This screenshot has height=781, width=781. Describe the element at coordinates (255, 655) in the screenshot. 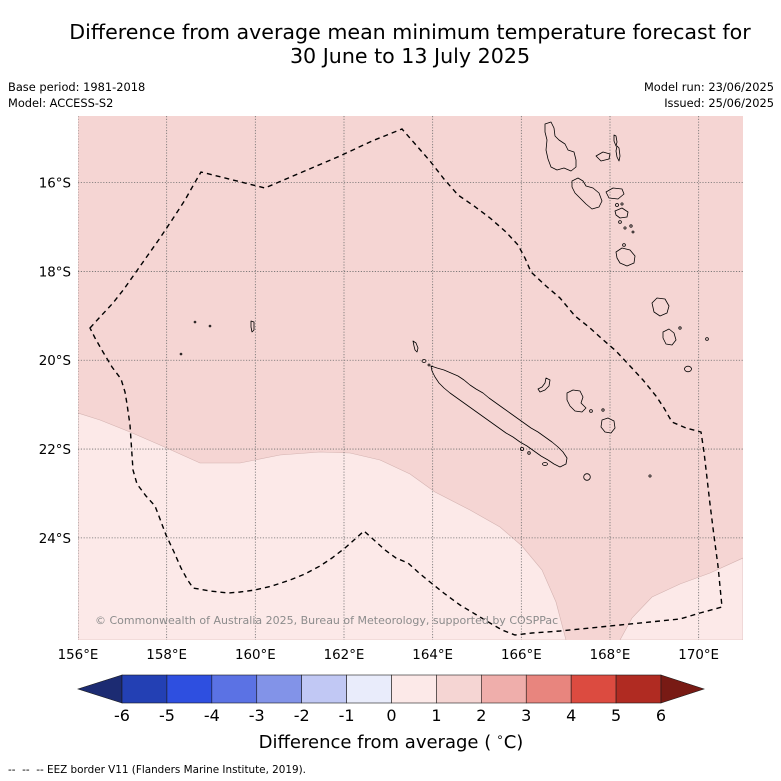

I see `longitude-tick-label: 160°E` at that location.